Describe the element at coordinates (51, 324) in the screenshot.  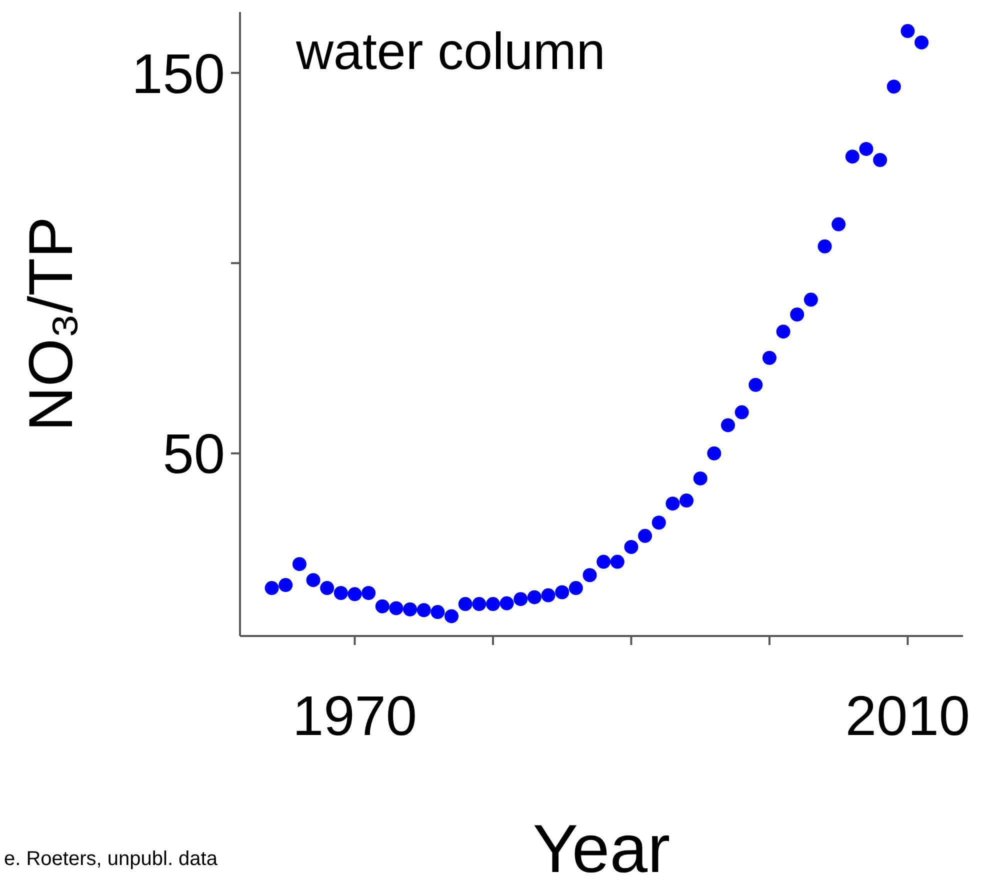
I see `y-axis-title: NO₃/TP` at that location.